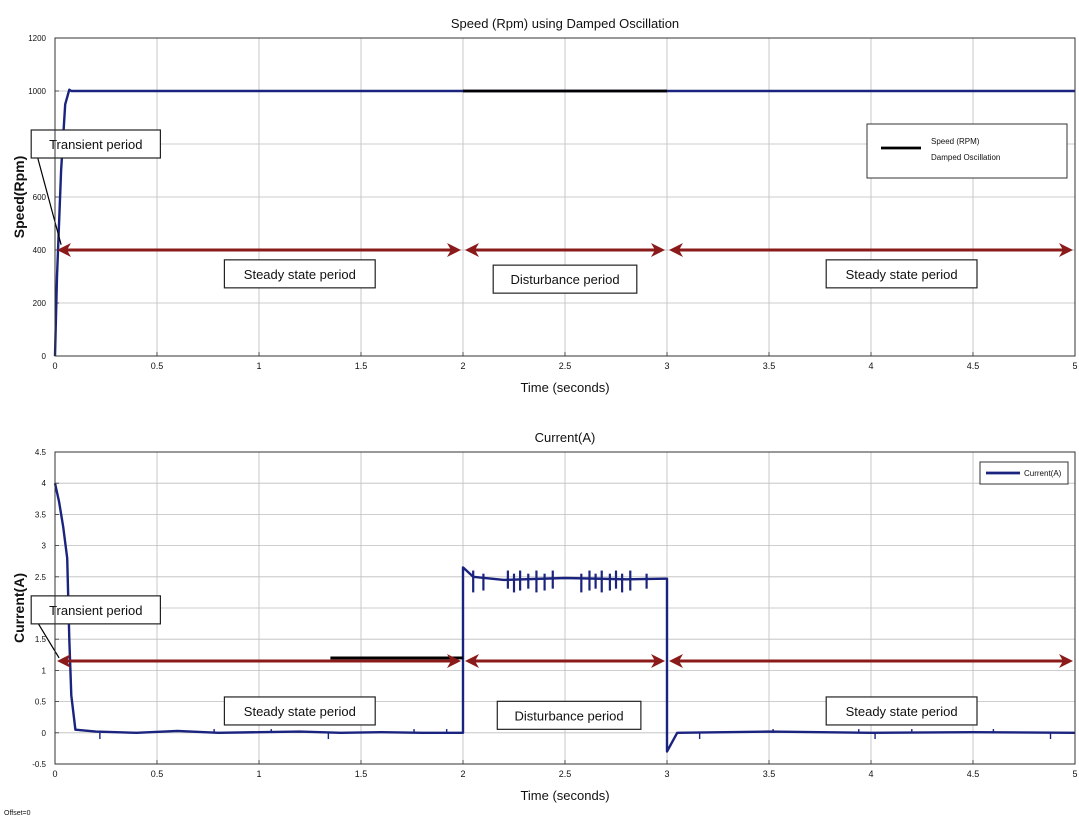  Describe the element at coordinates (19, 608) in the screenshot. I see `chart2-y-axis-label: Current(A)` at that location.